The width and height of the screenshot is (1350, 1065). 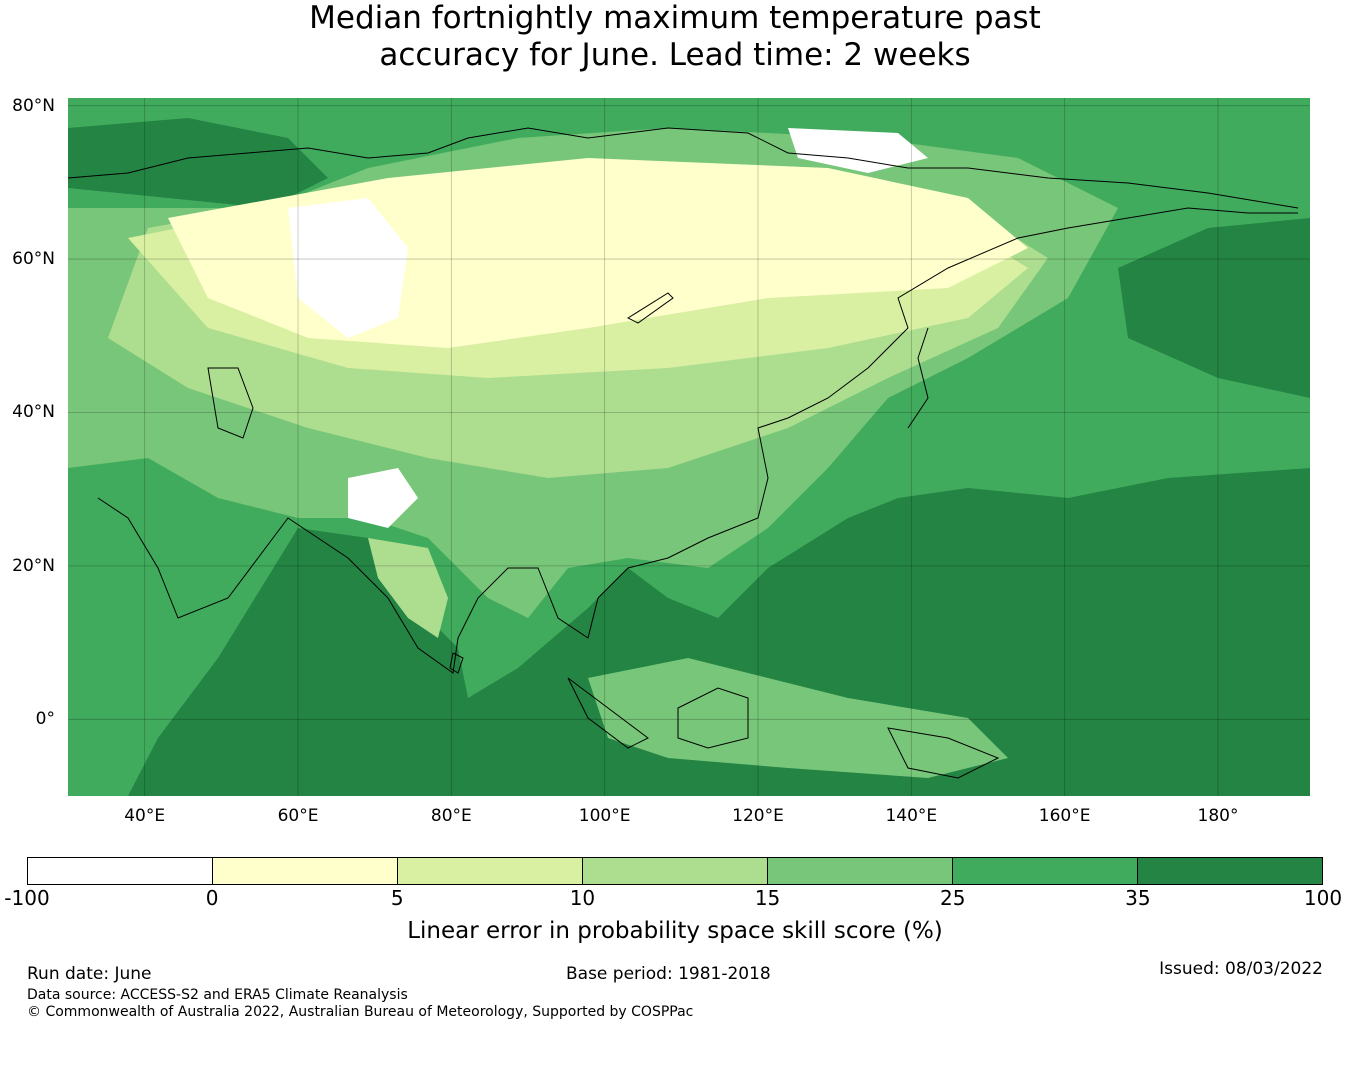 I want to click on colorbar-tick-label: 25, so click(x=952, y=898).